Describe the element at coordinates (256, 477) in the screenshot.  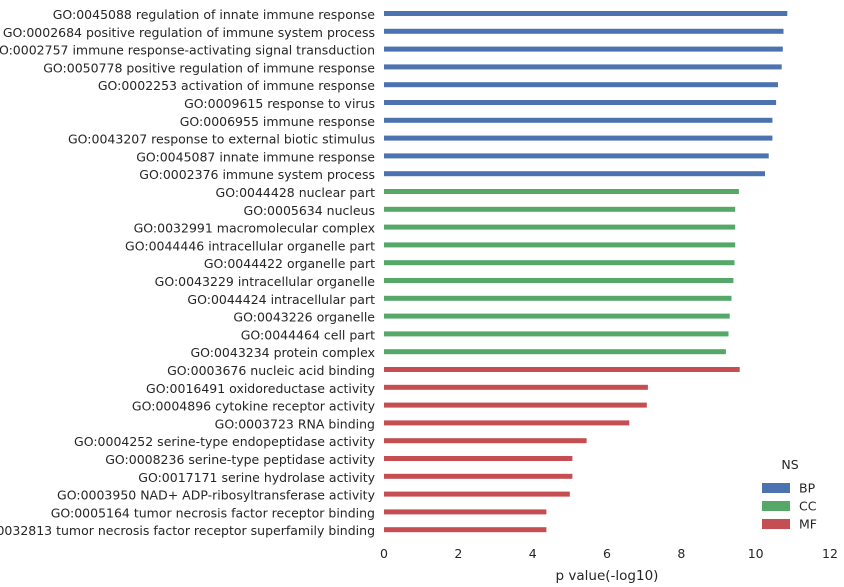
I see `category-label: GO:0017171 serine hydrolase activity` at that location.